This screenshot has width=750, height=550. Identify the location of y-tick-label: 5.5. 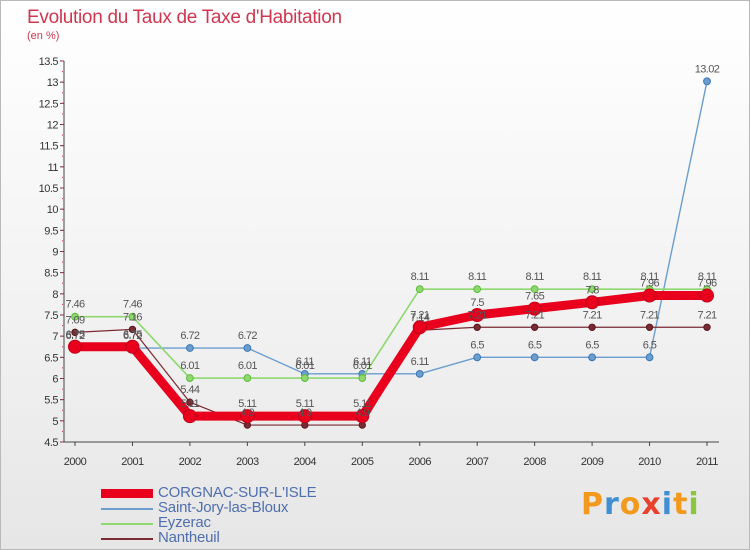
(51, 401).